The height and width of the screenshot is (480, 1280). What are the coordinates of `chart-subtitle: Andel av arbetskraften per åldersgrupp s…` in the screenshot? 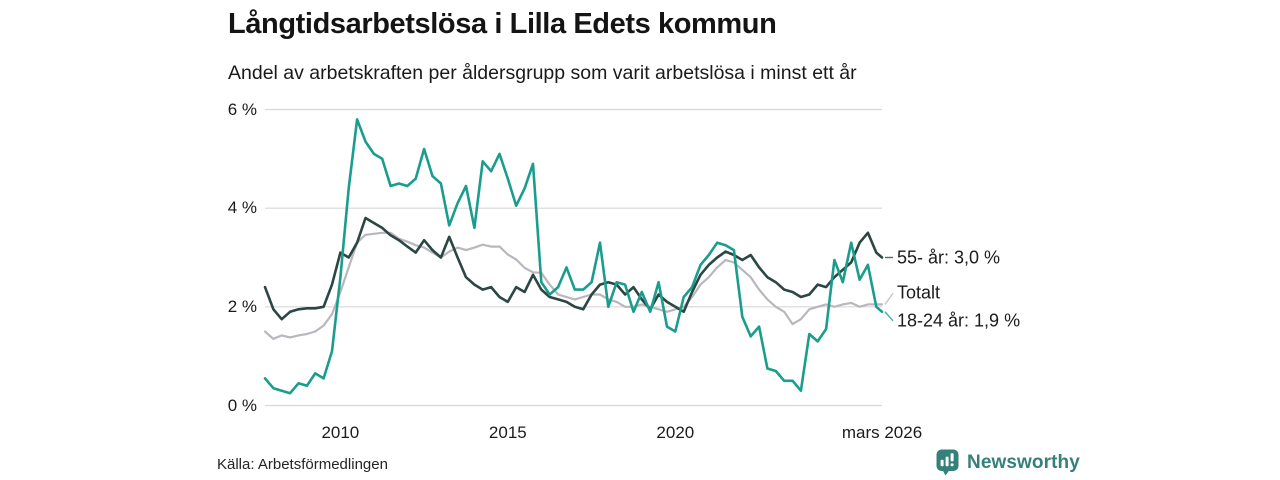 It's located at (542, 73).